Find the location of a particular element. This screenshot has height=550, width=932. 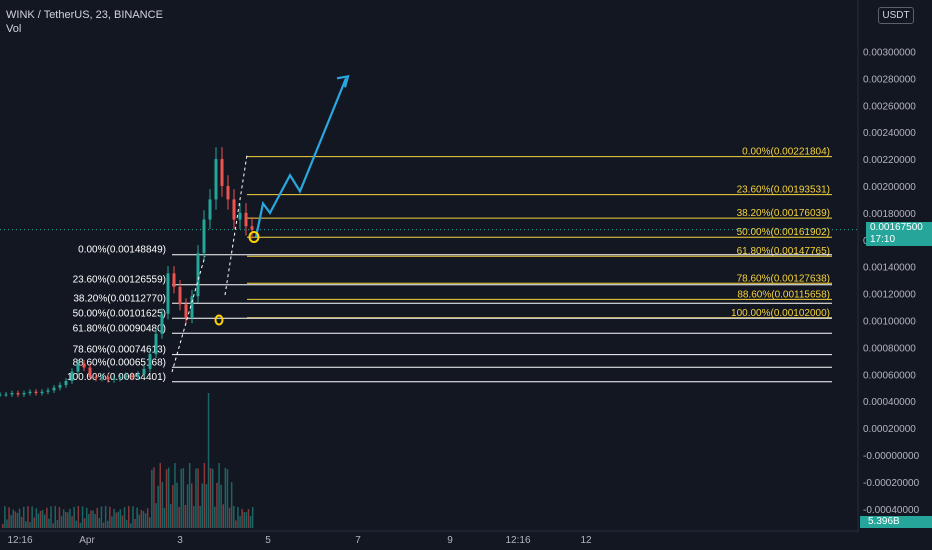

projection-path is located at coordinates (302, 156).